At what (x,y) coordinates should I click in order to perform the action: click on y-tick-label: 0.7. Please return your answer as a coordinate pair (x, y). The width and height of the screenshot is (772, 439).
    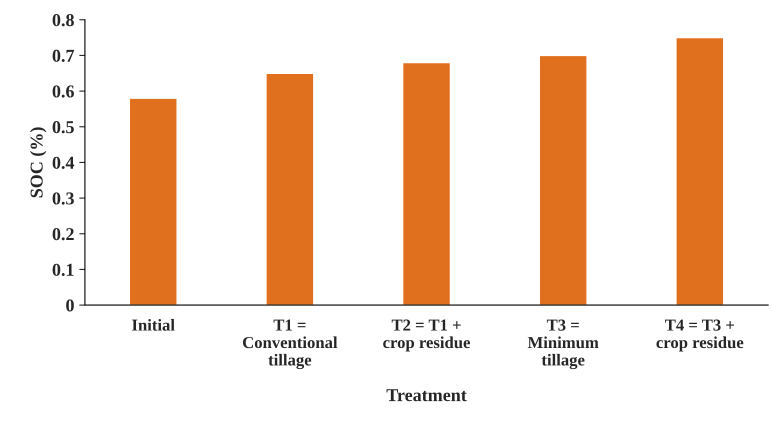
    Looking at the image, I should click on (63, 56).